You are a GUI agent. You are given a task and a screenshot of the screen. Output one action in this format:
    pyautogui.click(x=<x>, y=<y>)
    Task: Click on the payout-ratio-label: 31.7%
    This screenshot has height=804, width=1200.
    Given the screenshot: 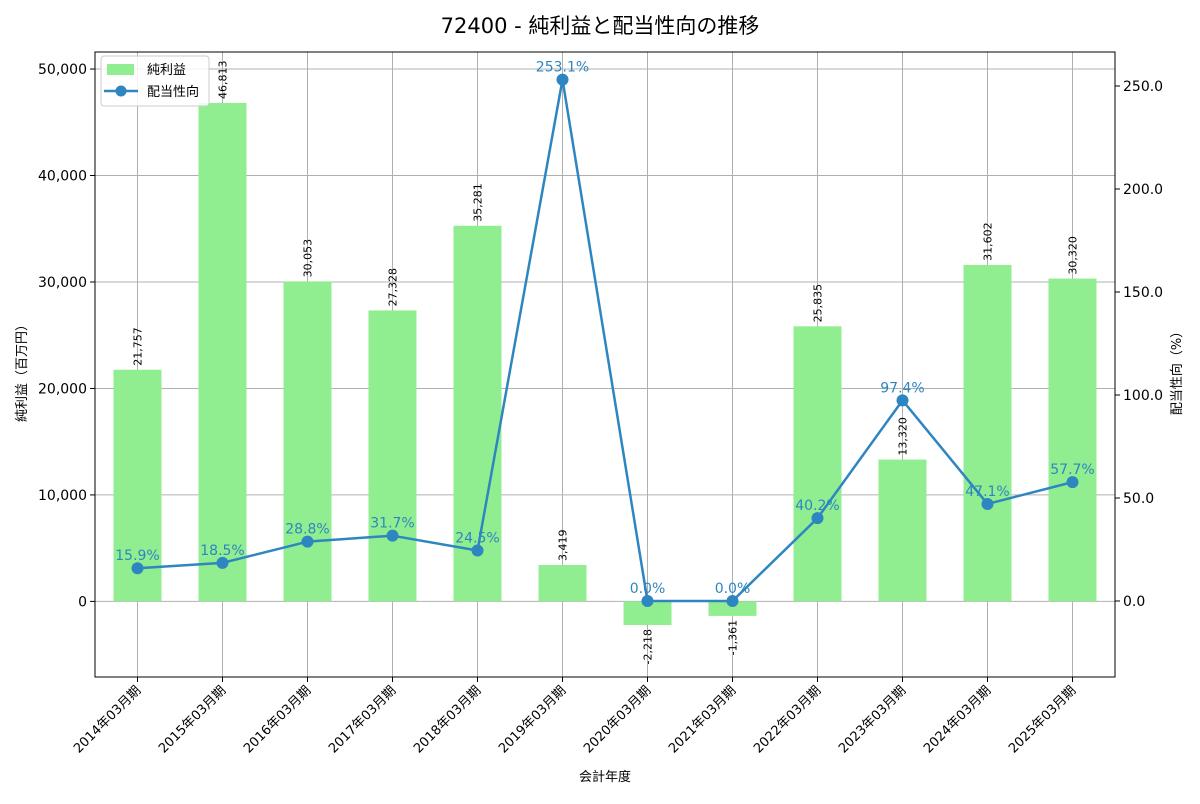 What is the action you would take?
    pyautogui.click(x=392, y=524)
    